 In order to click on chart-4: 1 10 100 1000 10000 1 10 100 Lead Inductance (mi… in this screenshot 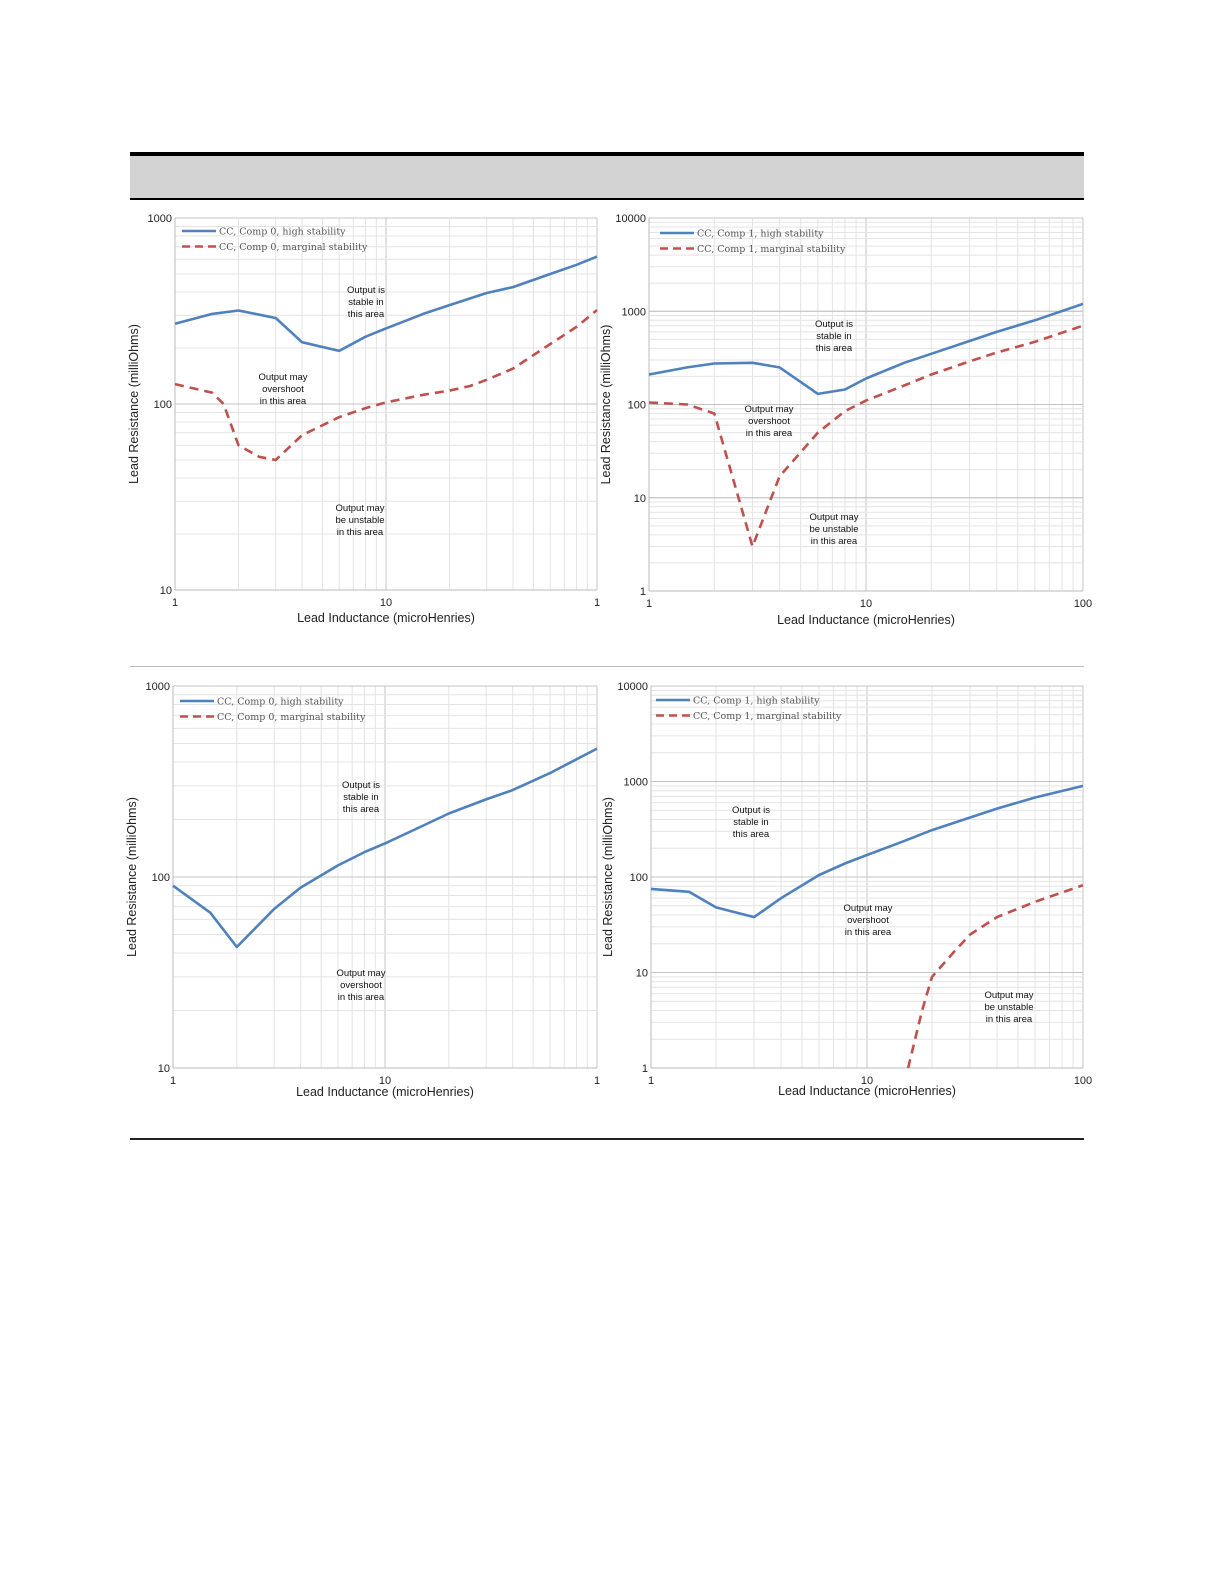, I will do `click(846, 889)`.